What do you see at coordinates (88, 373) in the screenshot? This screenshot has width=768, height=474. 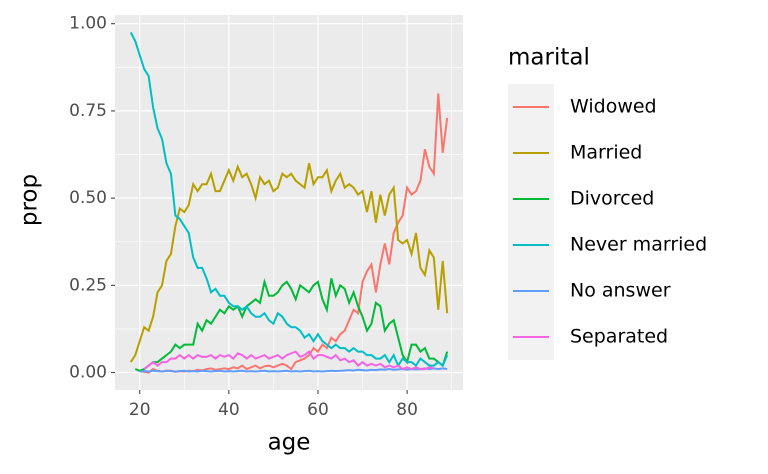 I see `y-tick-label: 0.00` at bounding box center [88, 373].